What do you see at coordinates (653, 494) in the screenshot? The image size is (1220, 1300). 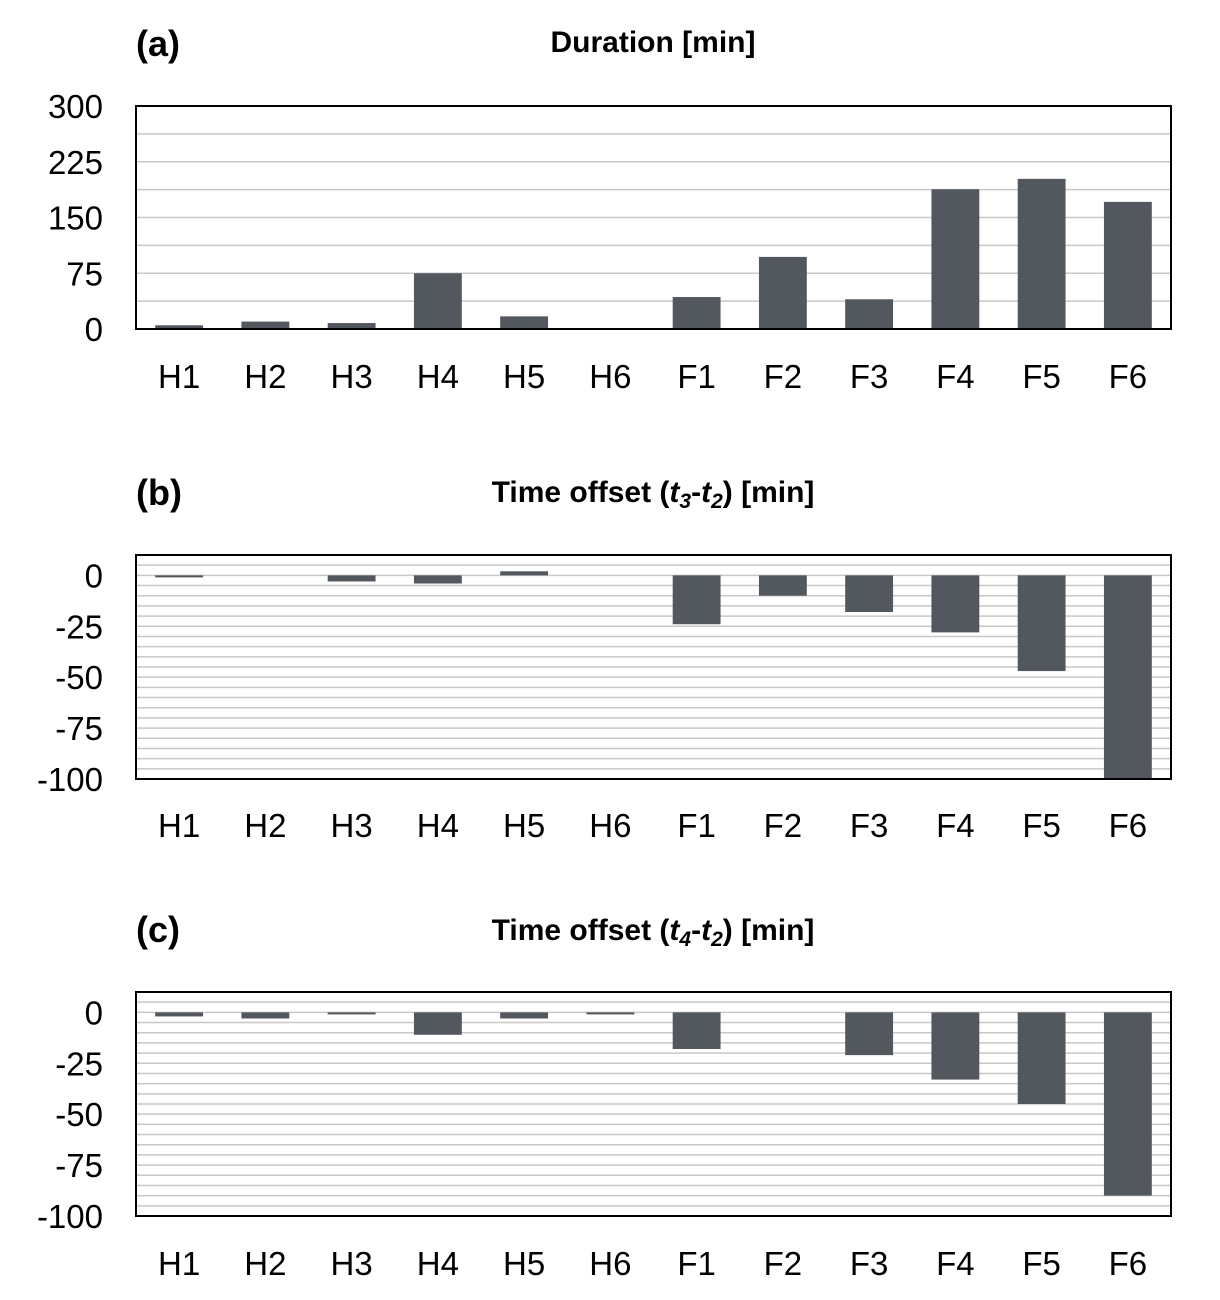 I see `chart-title: Time offset (t3-t2) [min]` at bounding box center [653, 494].